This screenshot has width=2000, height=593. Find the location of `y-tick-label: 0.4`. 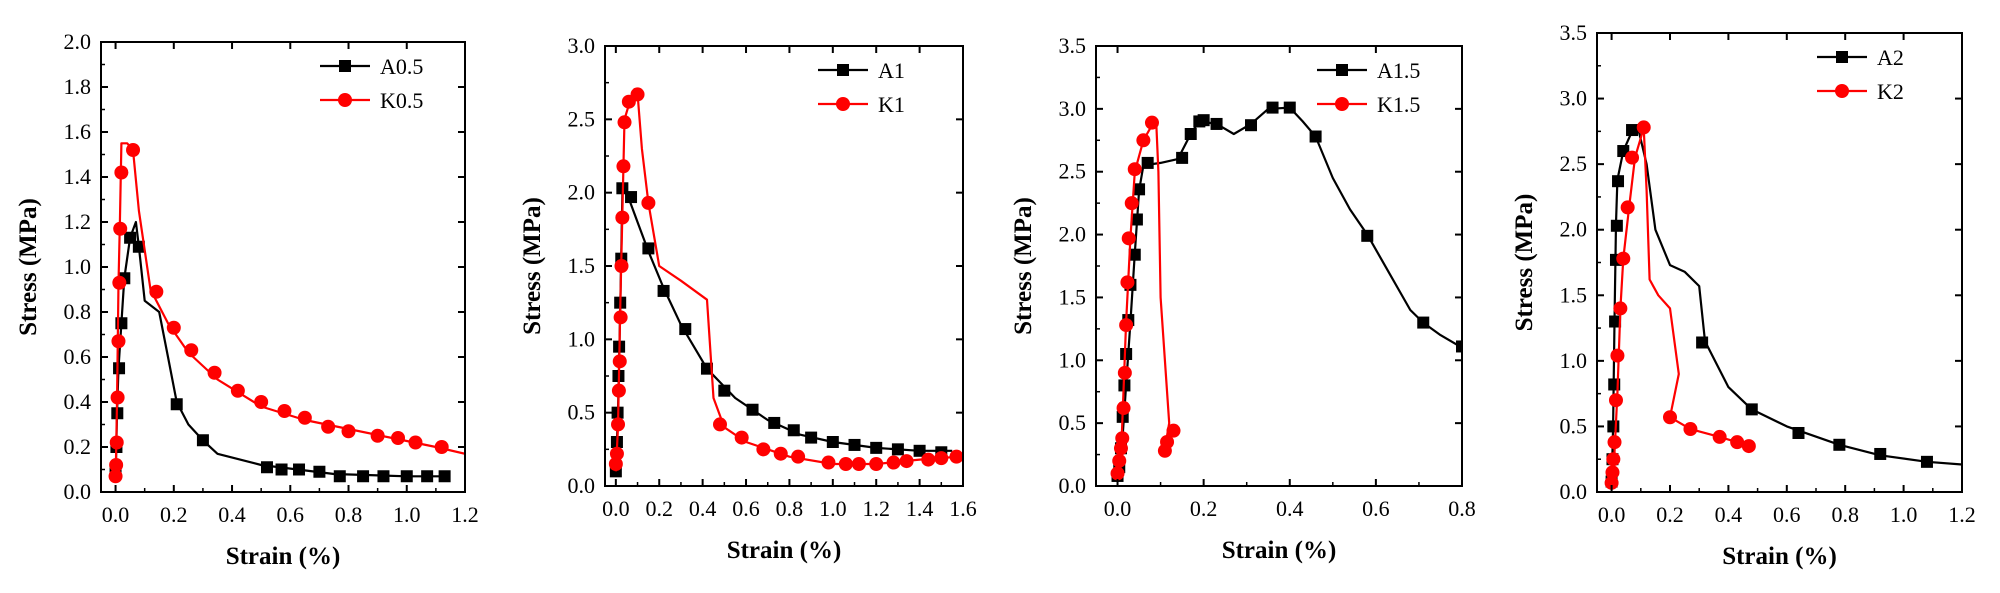

y-tick-label: 0.4 is located at coordinates (78, 401).